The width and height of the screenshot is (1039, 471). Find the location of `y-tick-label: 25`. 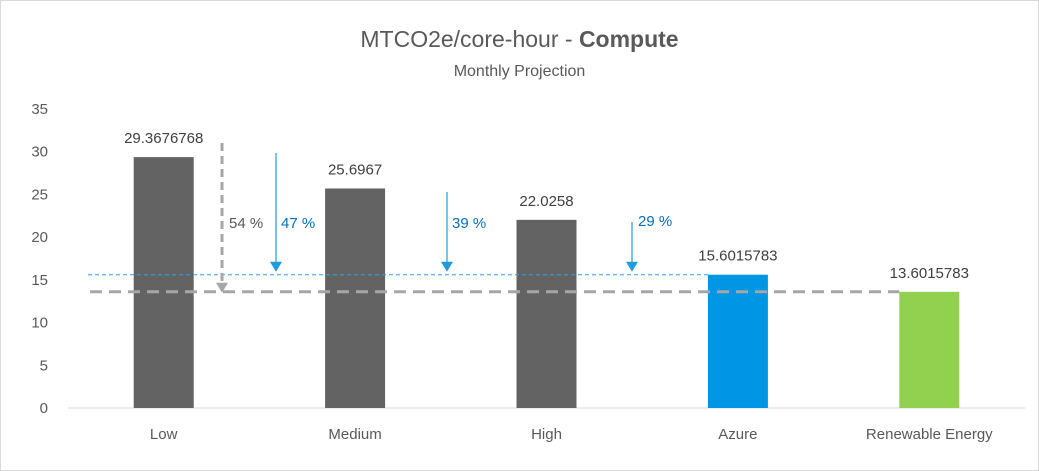

y-tick-label: 25 is located at coordinates (39, 194).